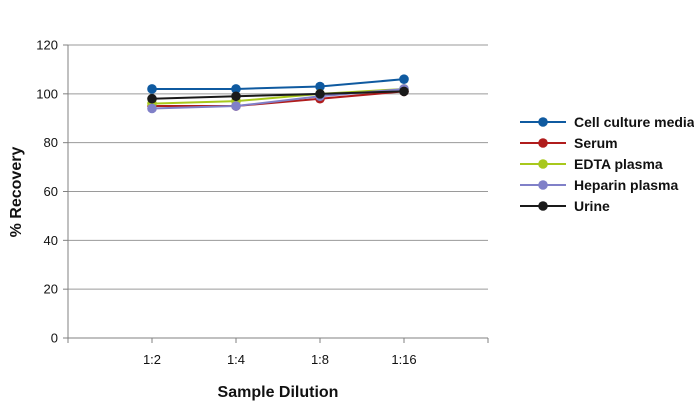 This screenshot has height=407, width=694. Describe the element at coordinates (596, 143) in the screenshot. I see `legend-label: Serum` at that location.